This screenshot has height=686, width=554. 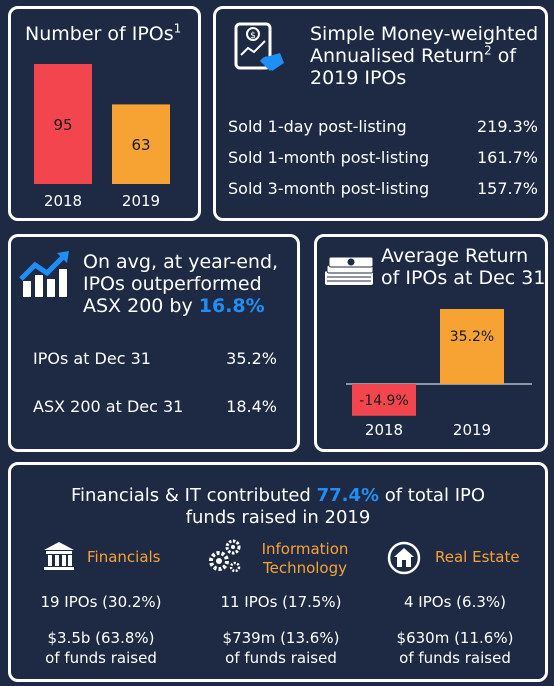 What do you see at coordinates (404, 558) in the screenshot?
I see `house-icon` at bounding box center [404, 558].